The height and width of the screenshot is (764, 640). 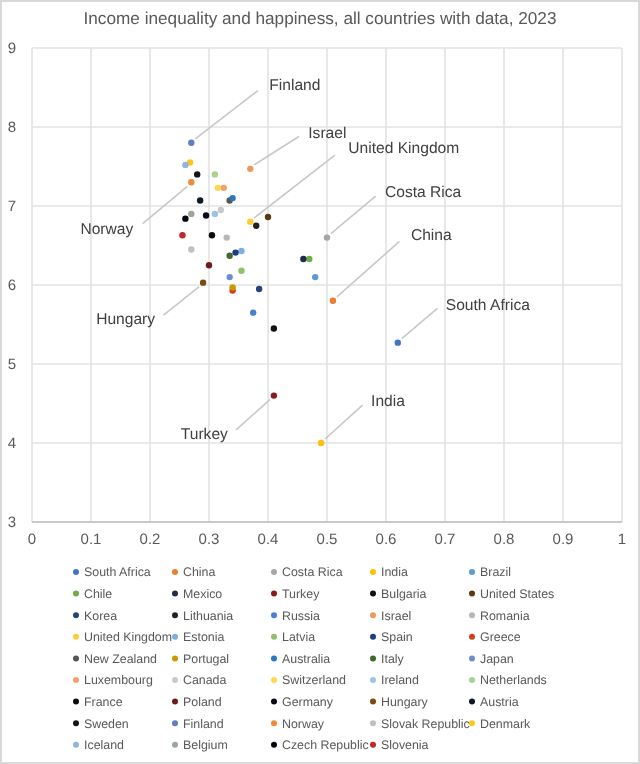 I want to click on chart-title: Income inequality and happiness, all countries with data, 2023, so click(x=320, y=18).